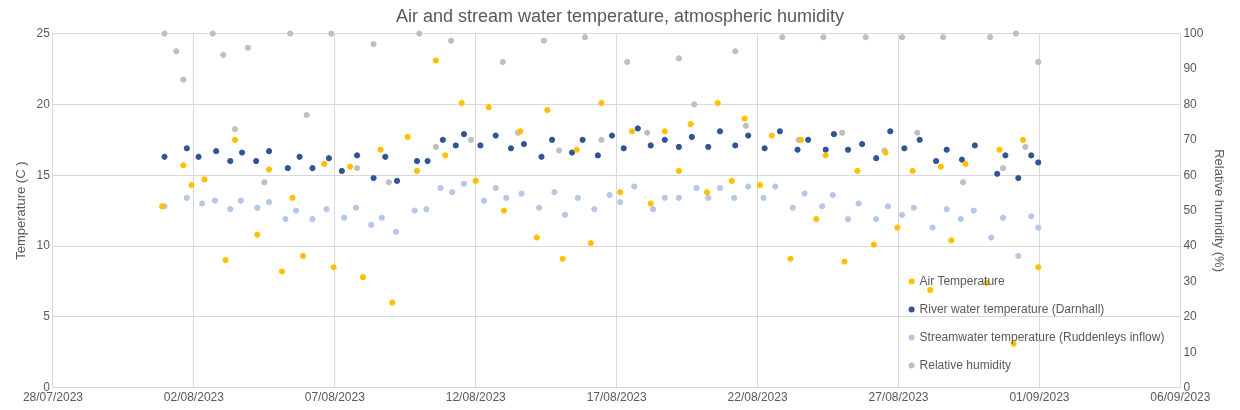 The image size is (1240, 410). I want to click on y2-tick-label: 90, so click(1190, 68).